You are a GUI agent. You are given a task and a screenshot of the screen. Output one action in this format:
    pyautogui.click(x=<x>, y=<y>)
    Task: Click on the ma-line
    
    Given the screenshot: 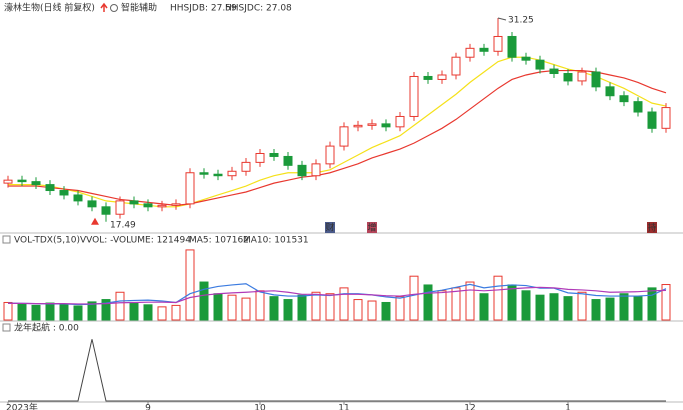 What is the action you would take?
    pyautogui.click(x=337, y=295)
    